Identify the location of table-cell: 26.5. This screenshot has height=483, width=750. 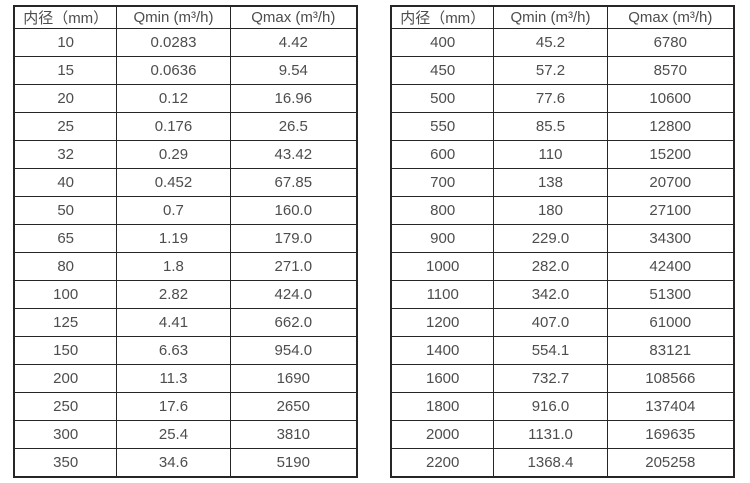
(293, 126).